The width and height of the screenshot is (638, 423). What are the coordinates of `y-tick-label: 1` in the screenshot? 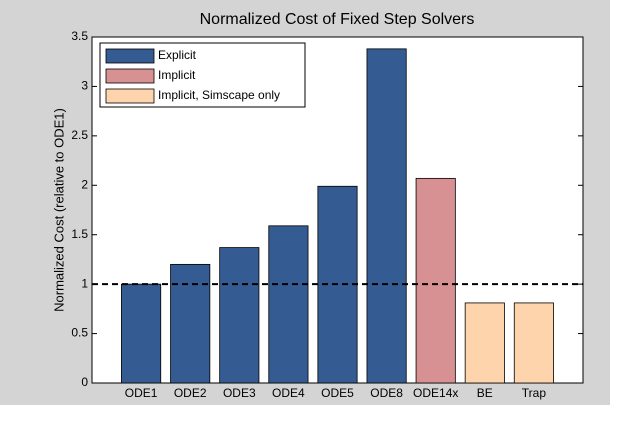 It's located at (84, 283).